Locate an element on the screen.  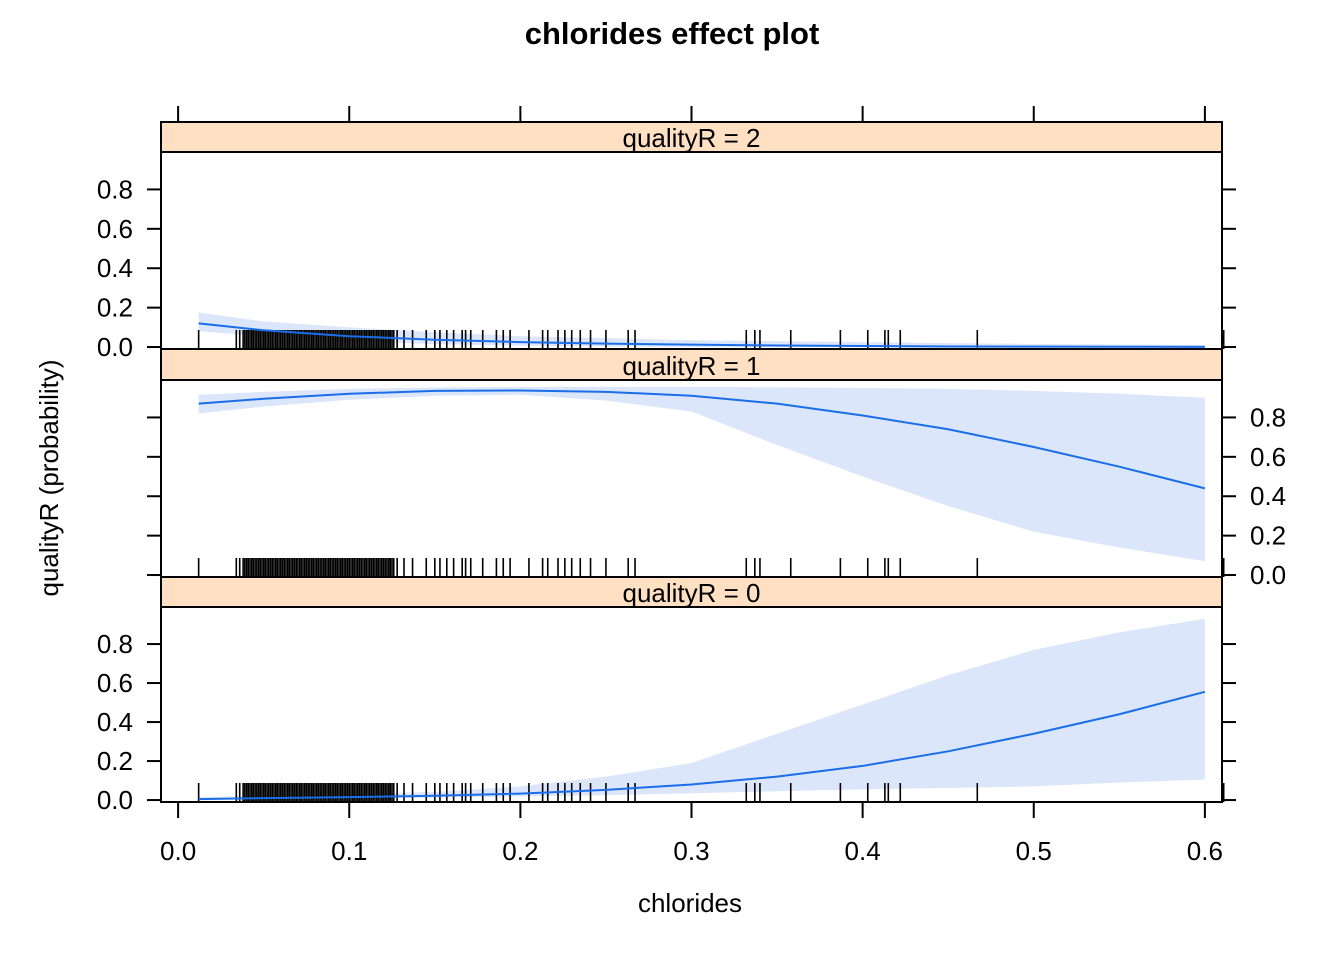
chart-title: chlorides effect plot is located at coordinates (672, 33).